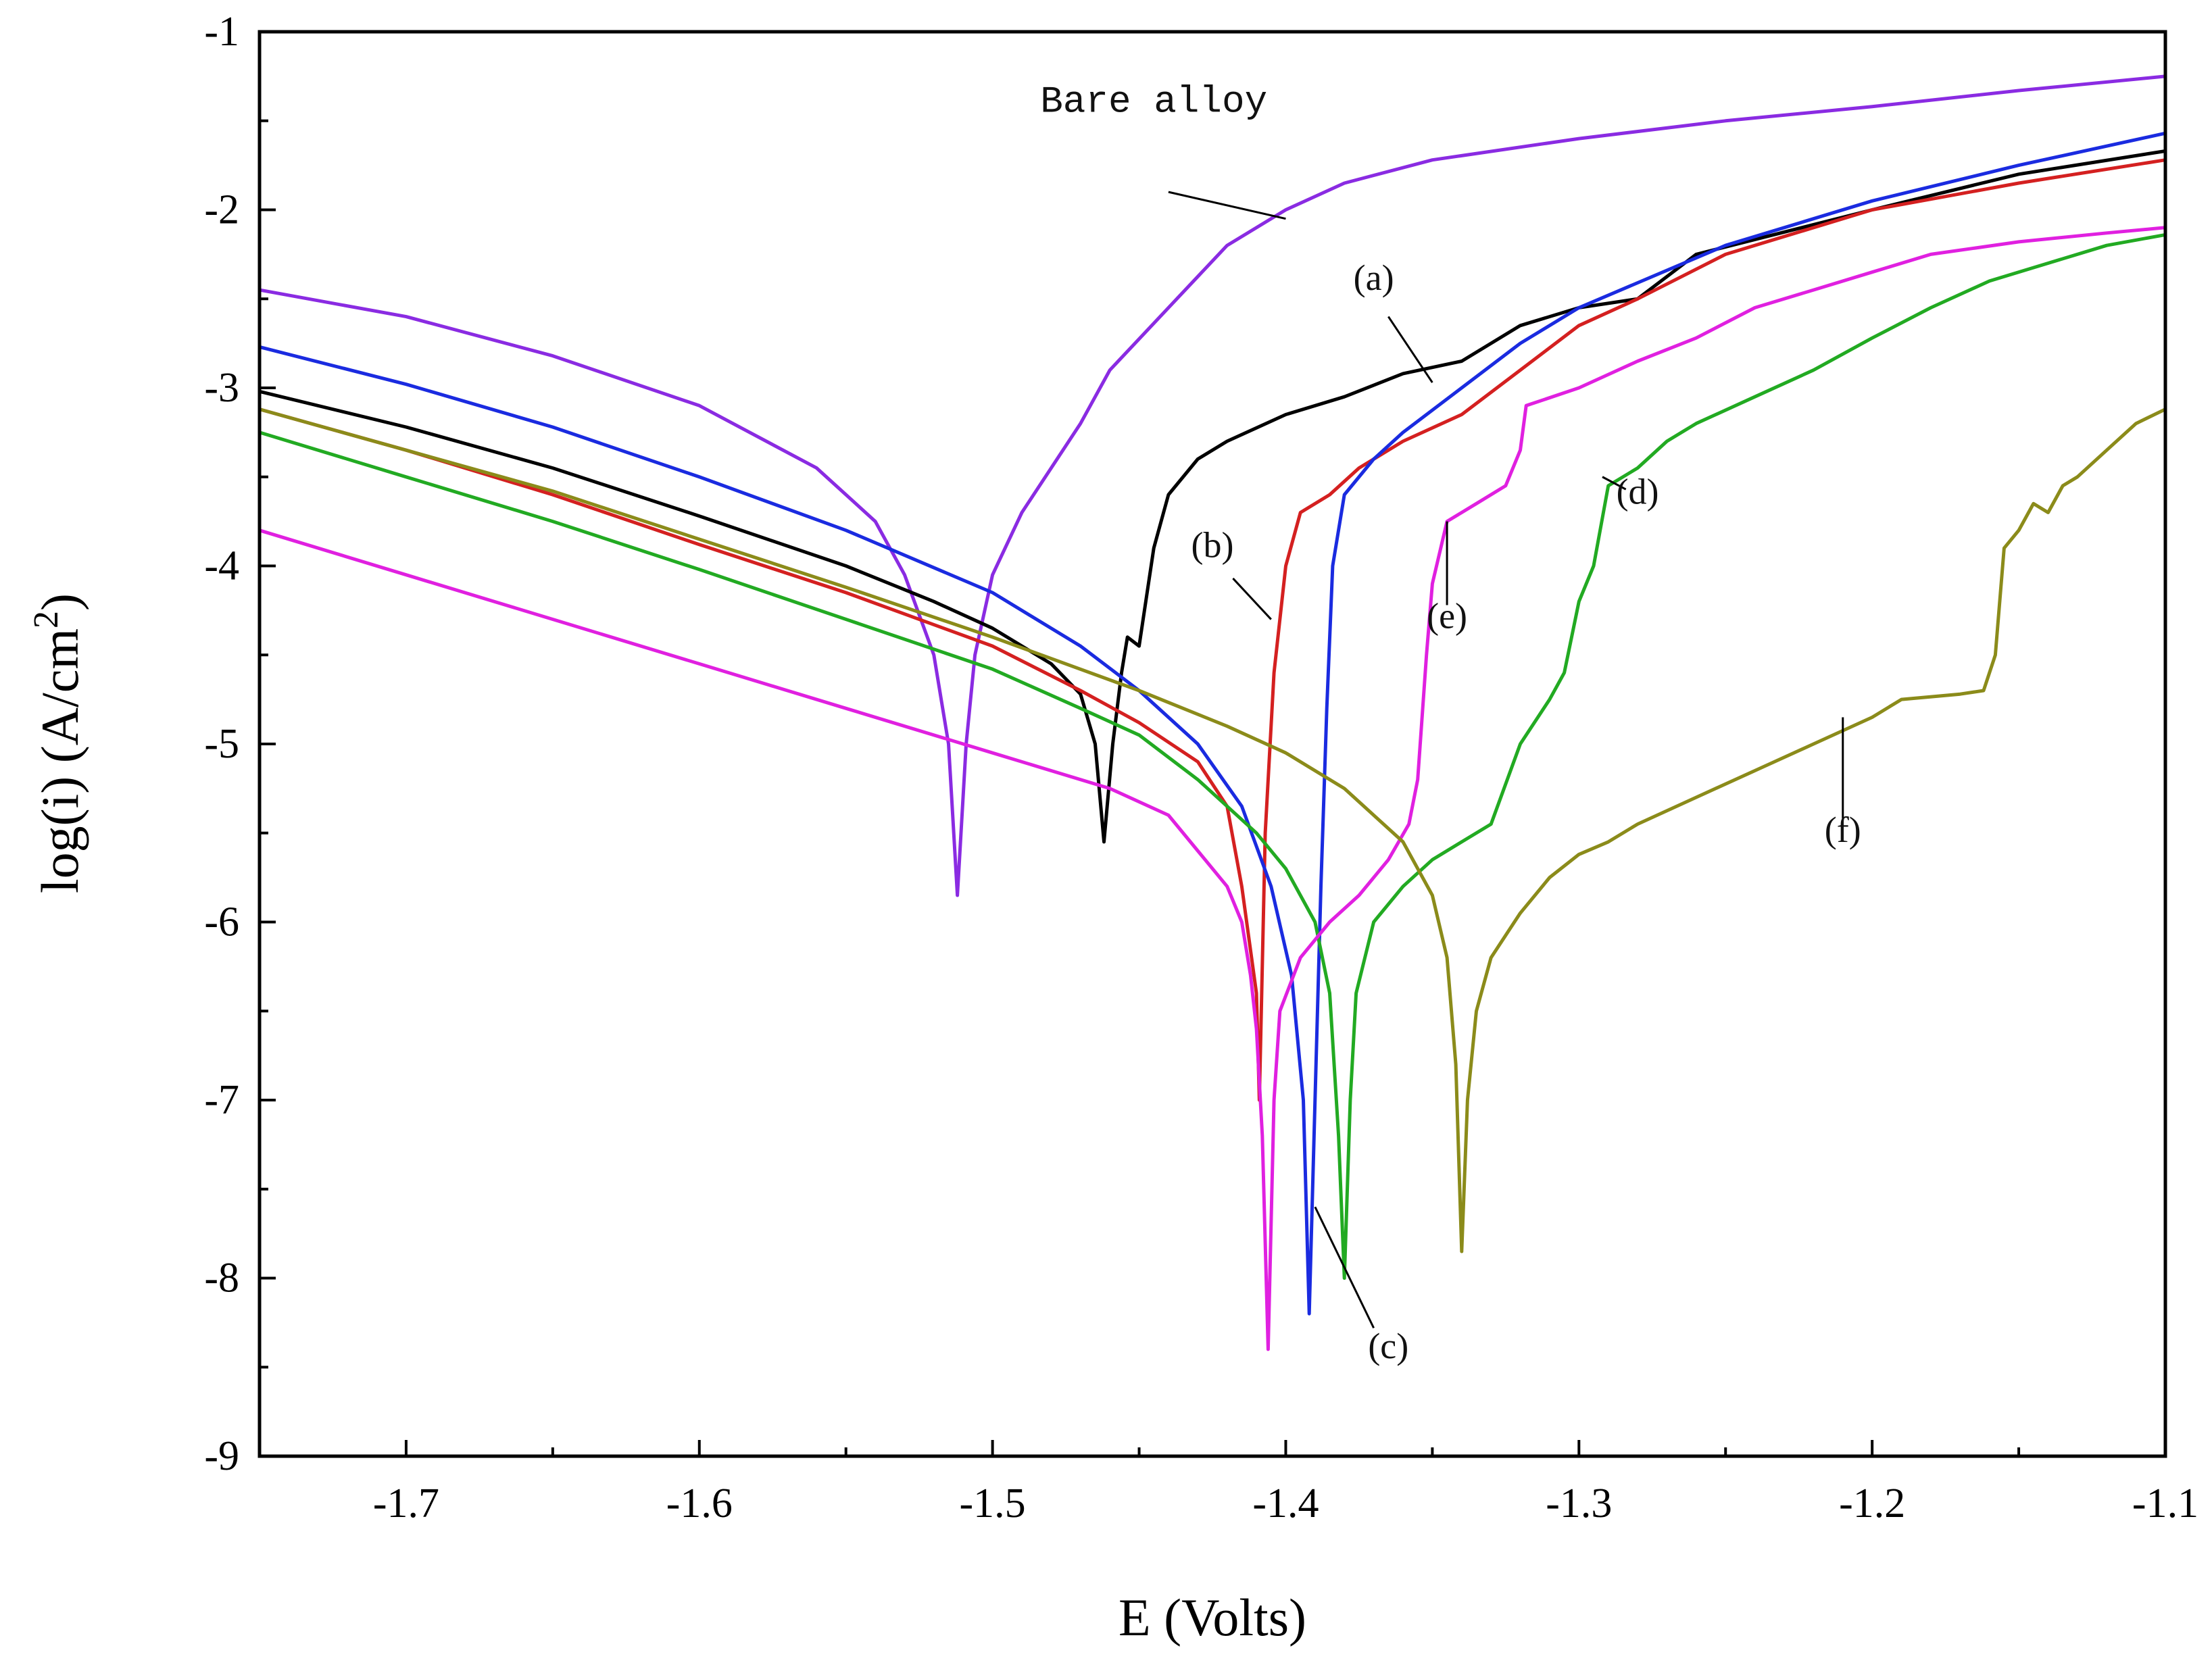  Describe the element at coordinates (993, 1504) in the screenshot. I see `x-tick-label: -1.5` at that location.